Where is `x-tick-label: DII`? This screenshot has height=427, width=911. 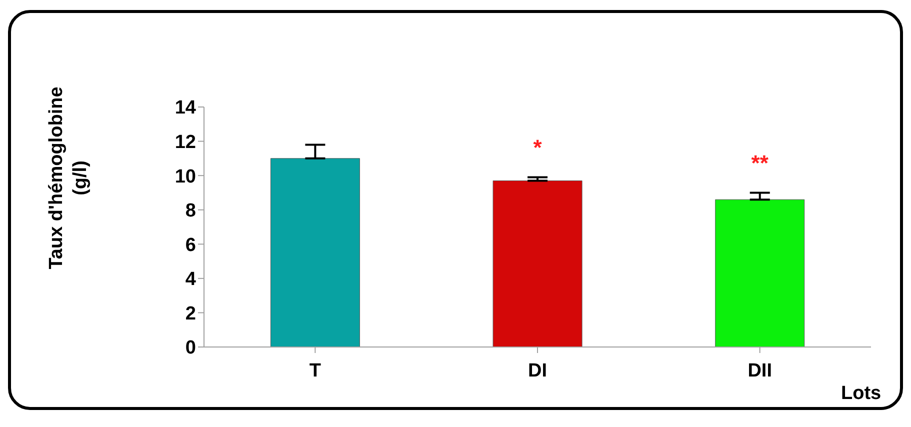
x-tick-label: DII is located at coordinates (760, 371).